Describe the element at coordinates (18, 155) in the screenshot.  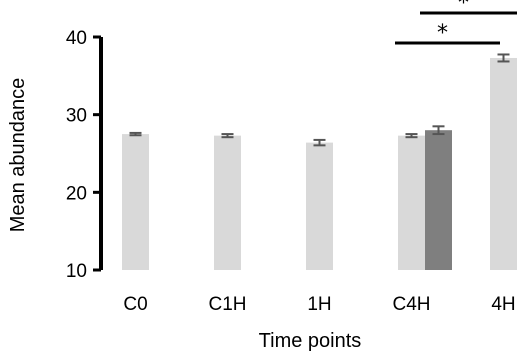
I see `y-axis-title: Mean abundance` at that location.